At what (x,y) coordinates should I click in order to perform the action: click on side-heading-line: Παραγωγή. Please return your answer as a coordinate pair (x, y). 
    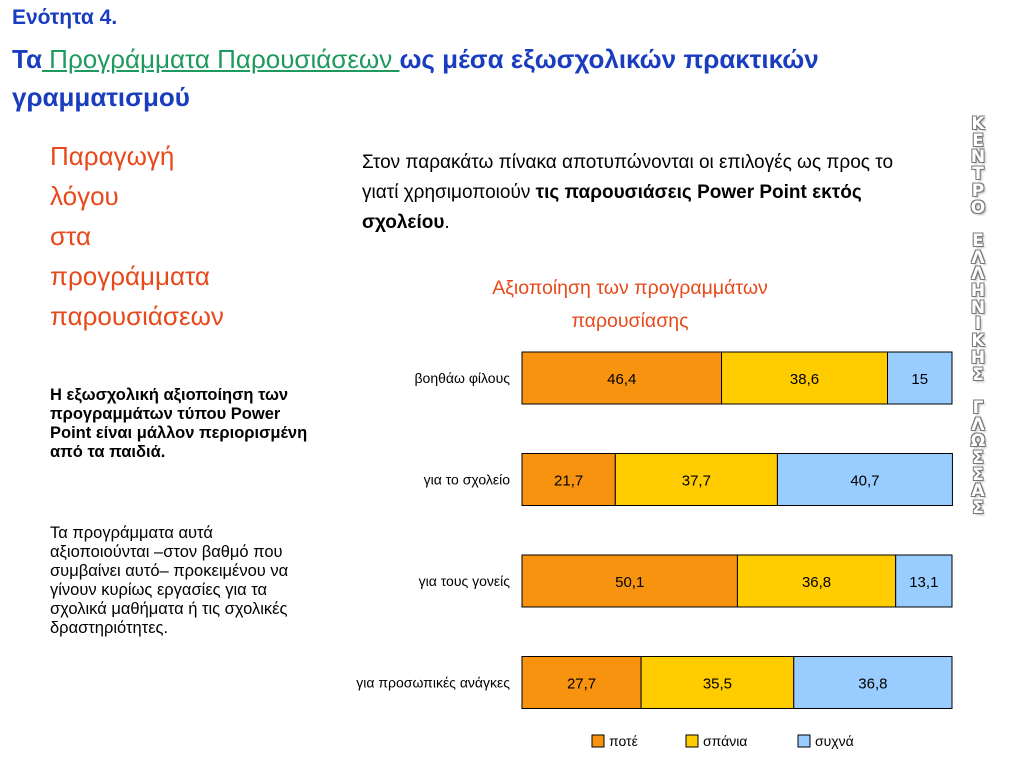
    Looking at the image, I should click on (112, 156).